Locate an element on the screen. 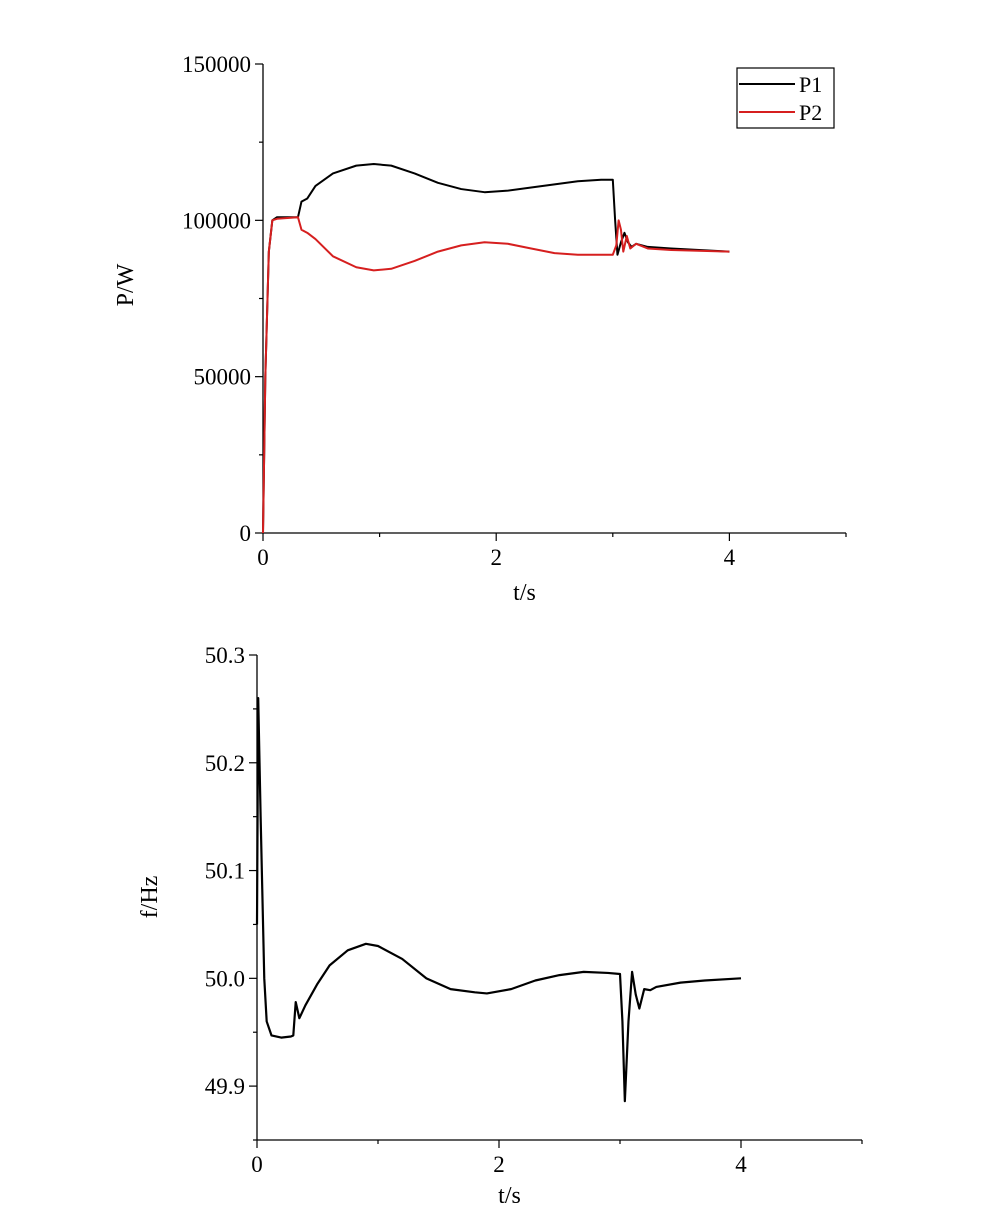  y-axis-title: P/W is located at coordinates (126, 284).